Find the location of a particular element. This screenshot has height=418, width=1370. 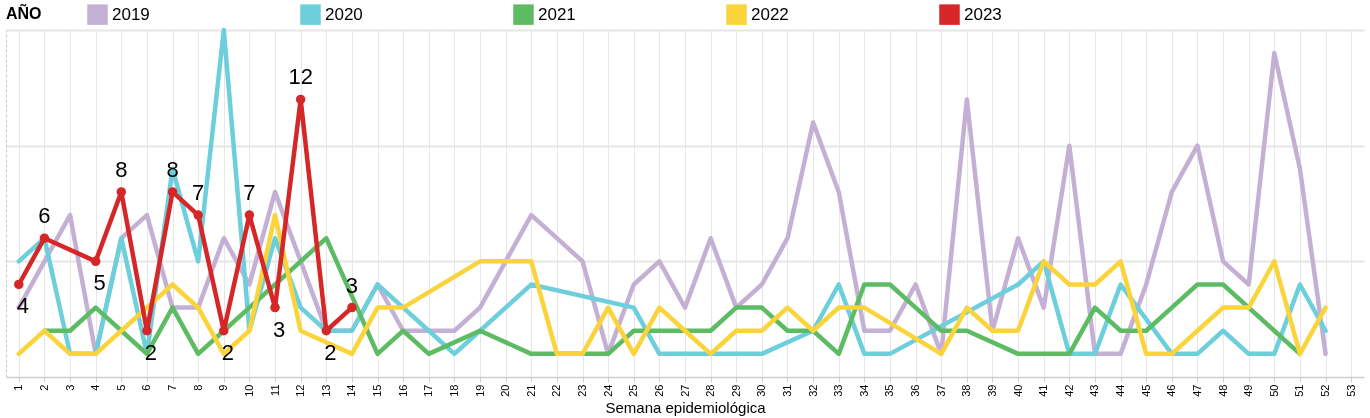

x-tick-label: 8 is located at coordinates (197, 387).